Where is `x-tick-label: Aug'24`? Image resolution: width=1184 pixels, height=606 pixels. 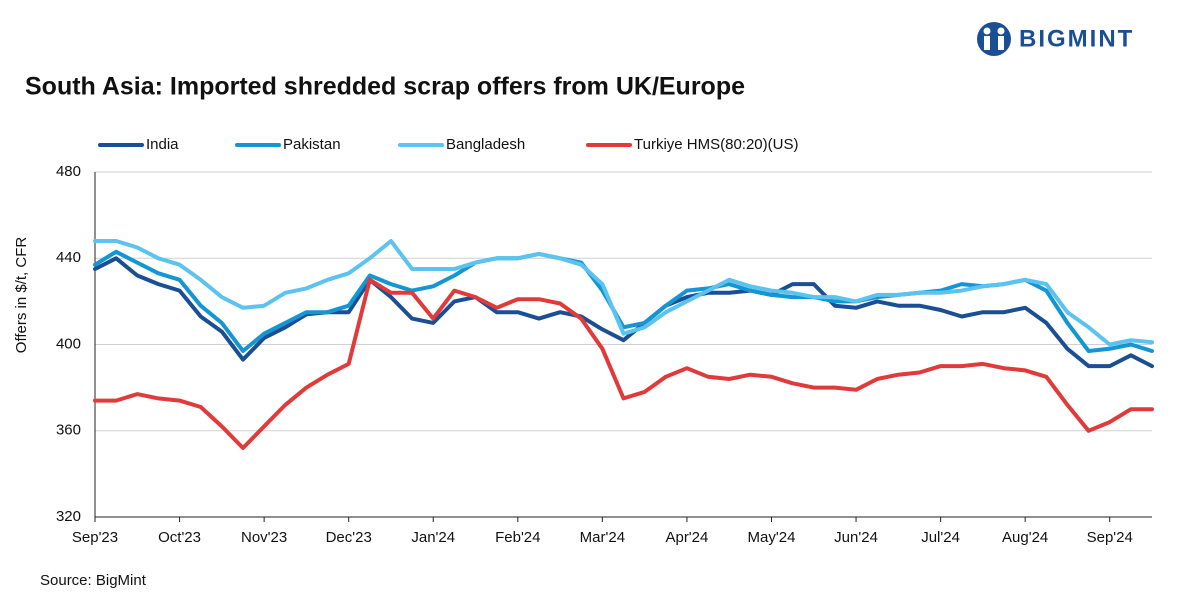 x-tick-label: Aug'24 is located at coordinates (1025, 537).